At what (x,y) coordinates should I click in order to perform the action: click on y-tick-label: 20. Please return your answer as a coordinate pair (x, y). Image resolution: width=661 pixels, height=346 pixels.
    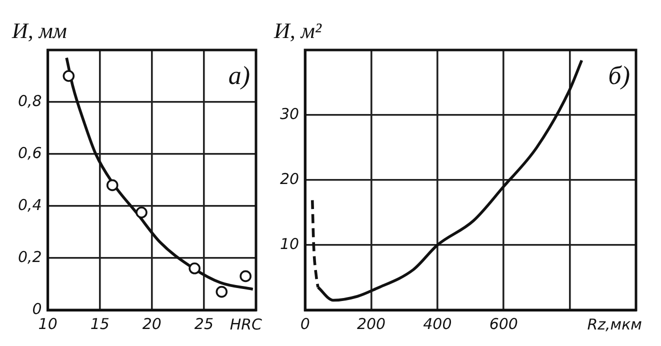
    Looking at the image, I should click on (290, 179).